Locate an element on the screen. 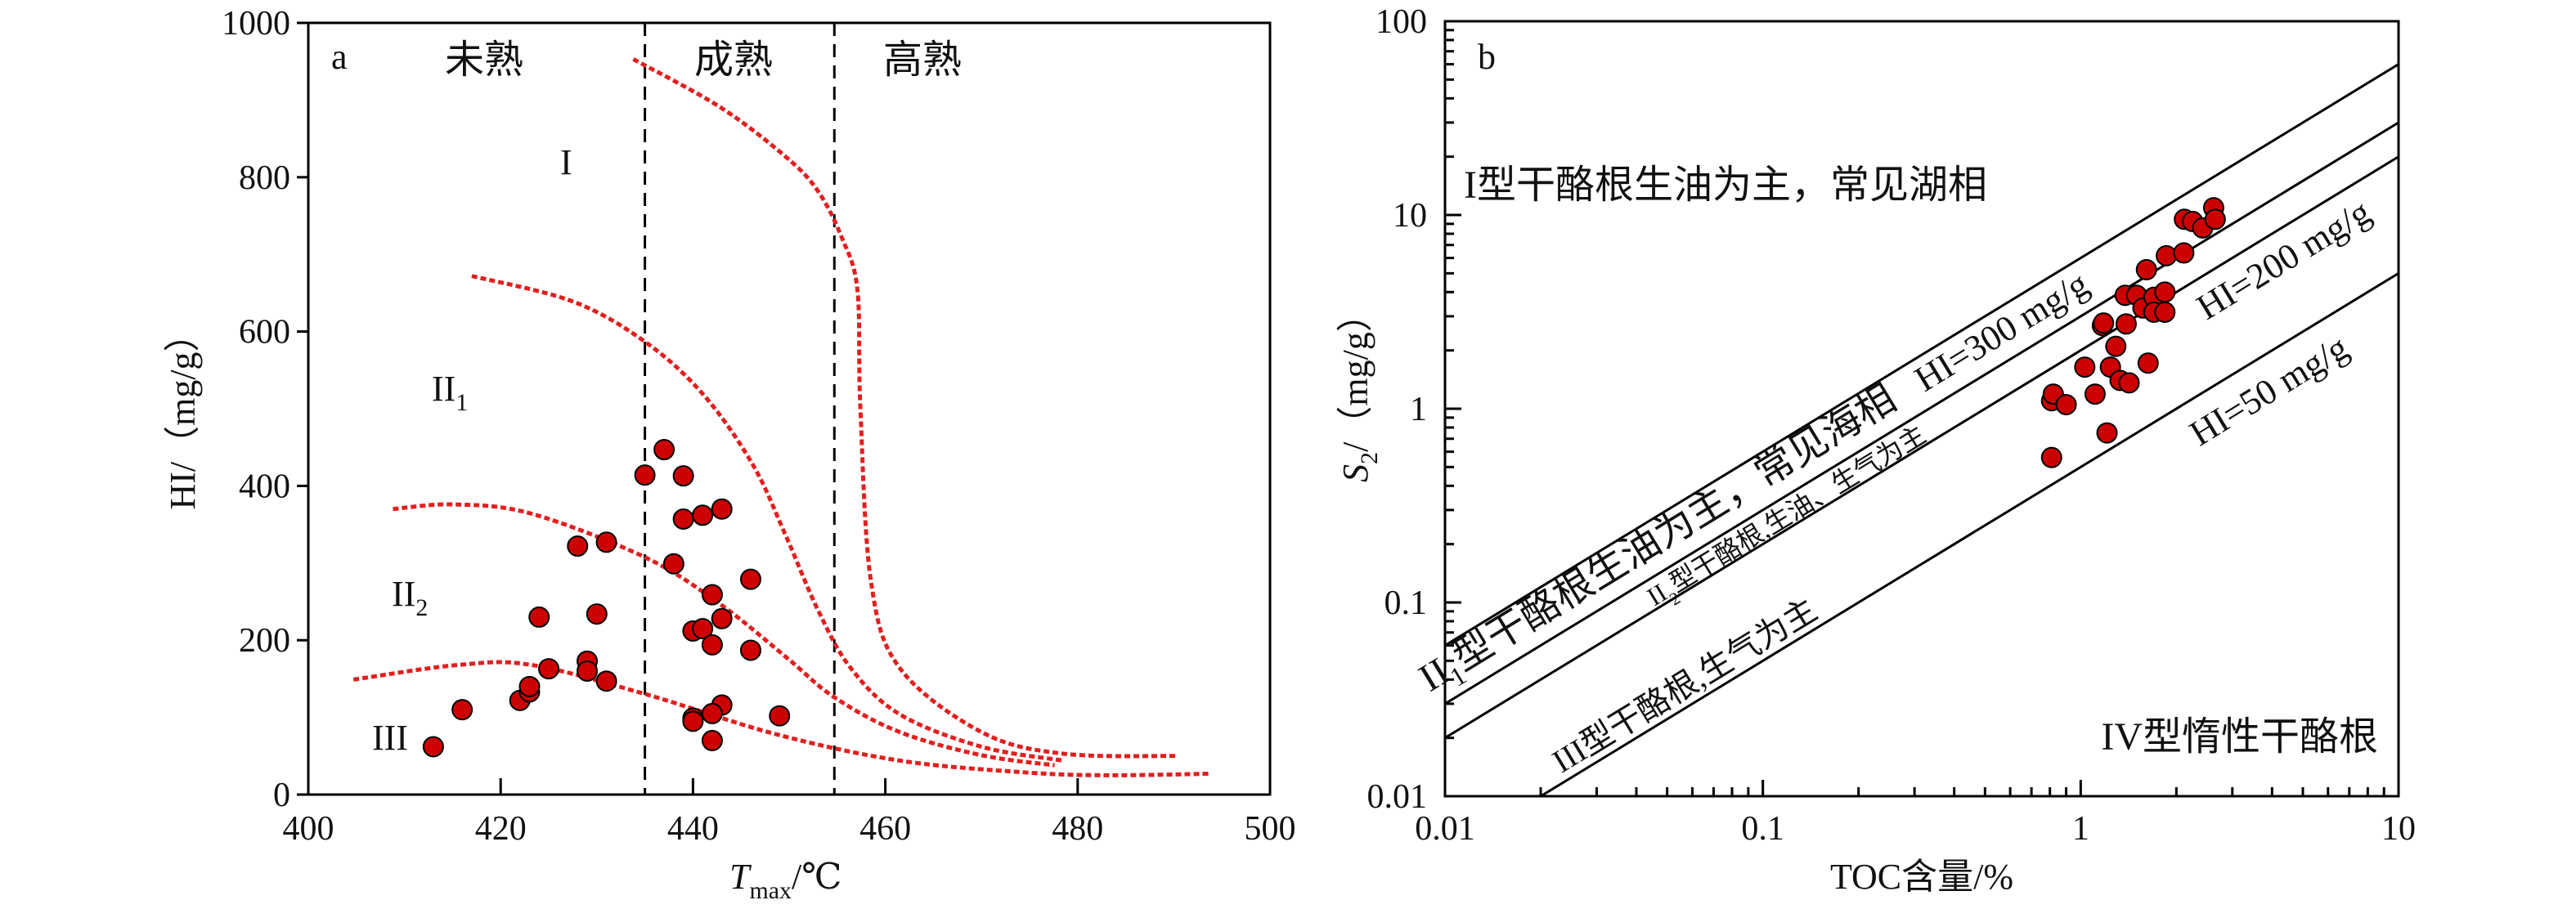  y-tick-label-a: 200 is located at coordinates (264, 641).